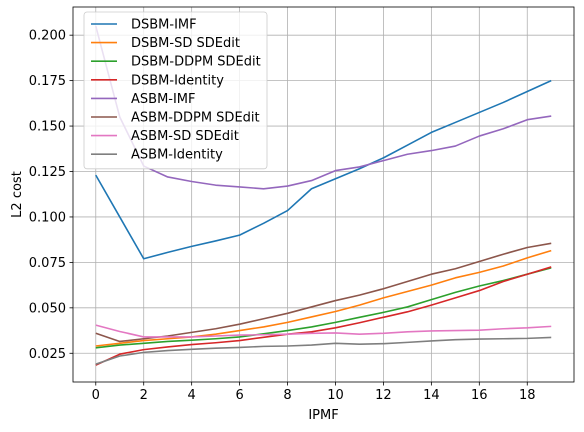  What do you see at coordinates (527, 395) in the screenshot?
I see `x-tick-label: 18` at bounding box center [527, 395].